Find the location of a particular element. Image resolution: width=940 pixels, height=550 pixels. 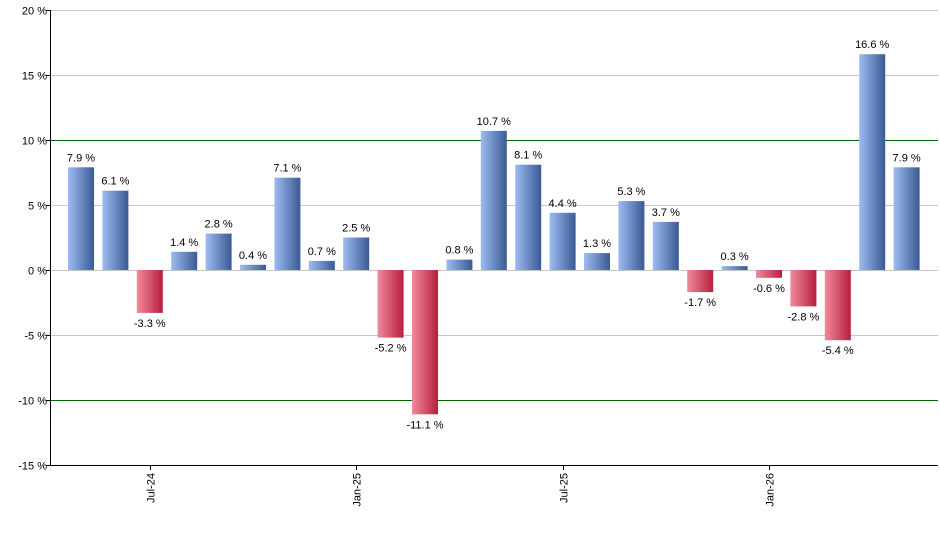

data-label: 7.1 % is located at coordinates (287, 169).